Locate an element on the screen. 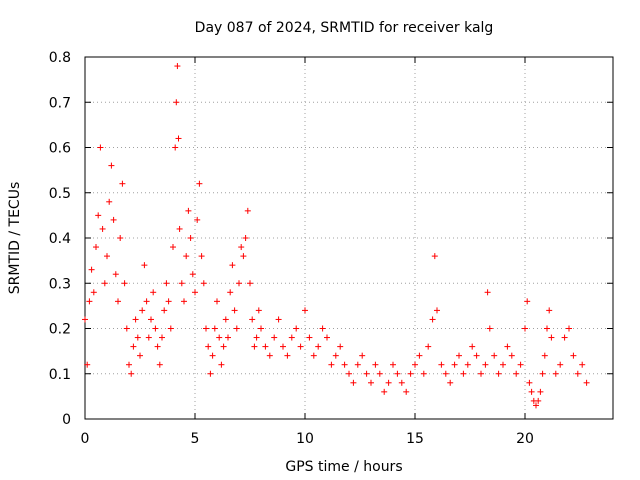 The height and width of the screenshot is (480, 640). y-tick-label: 0.1 is located at coordinates (60, 375).